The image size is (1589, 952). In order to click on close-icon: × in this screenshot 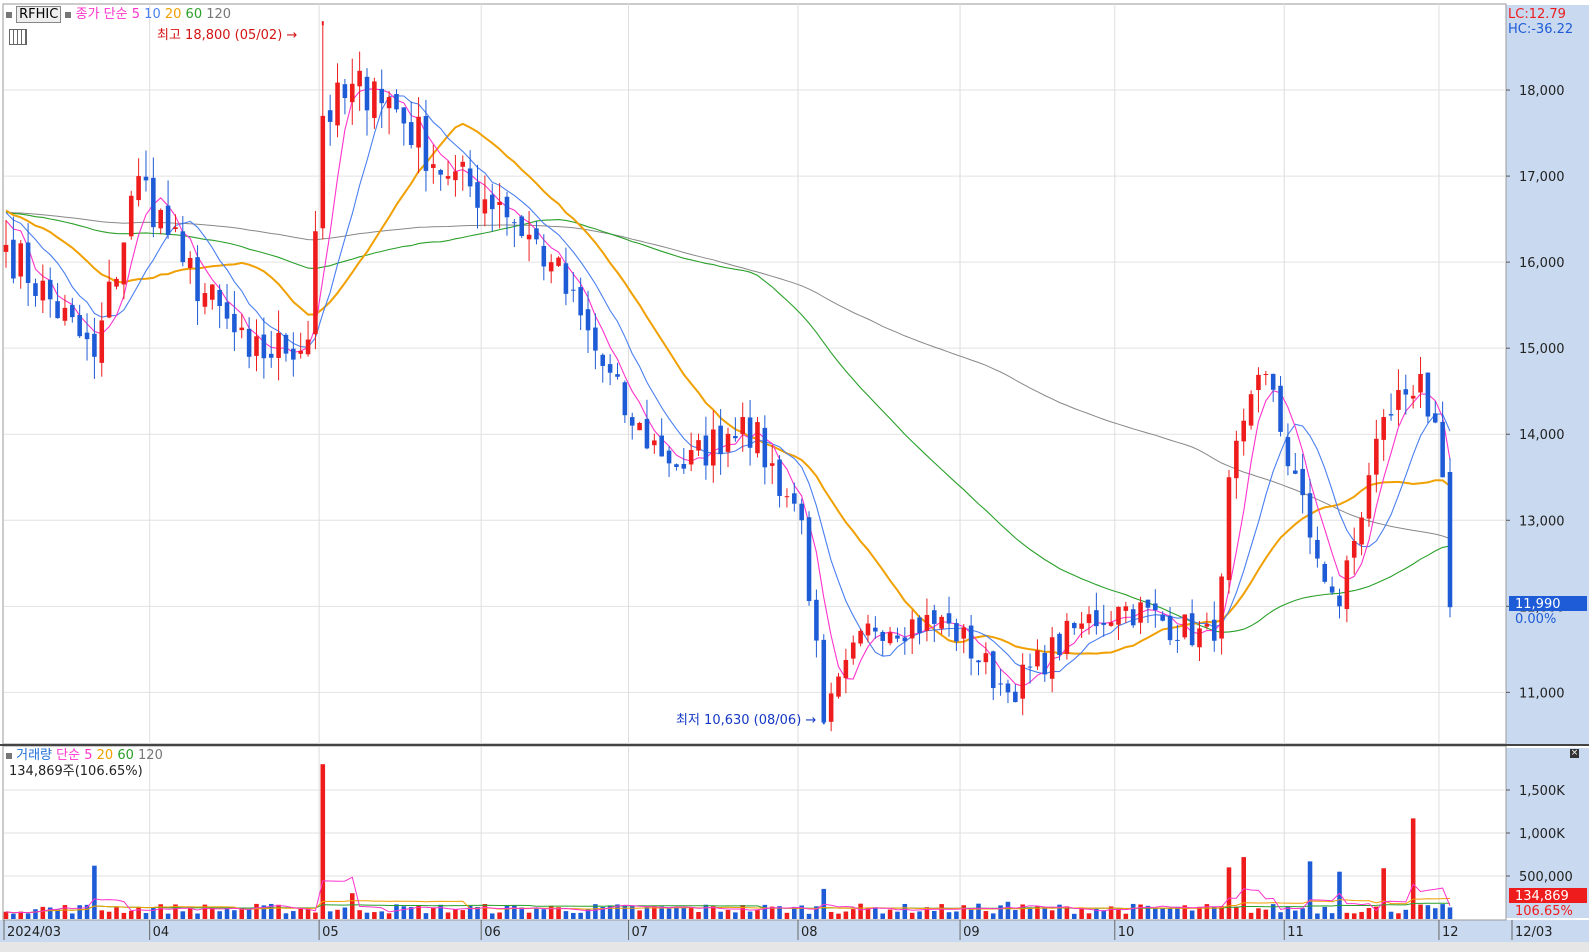, I will do `click(1574, 753)`.